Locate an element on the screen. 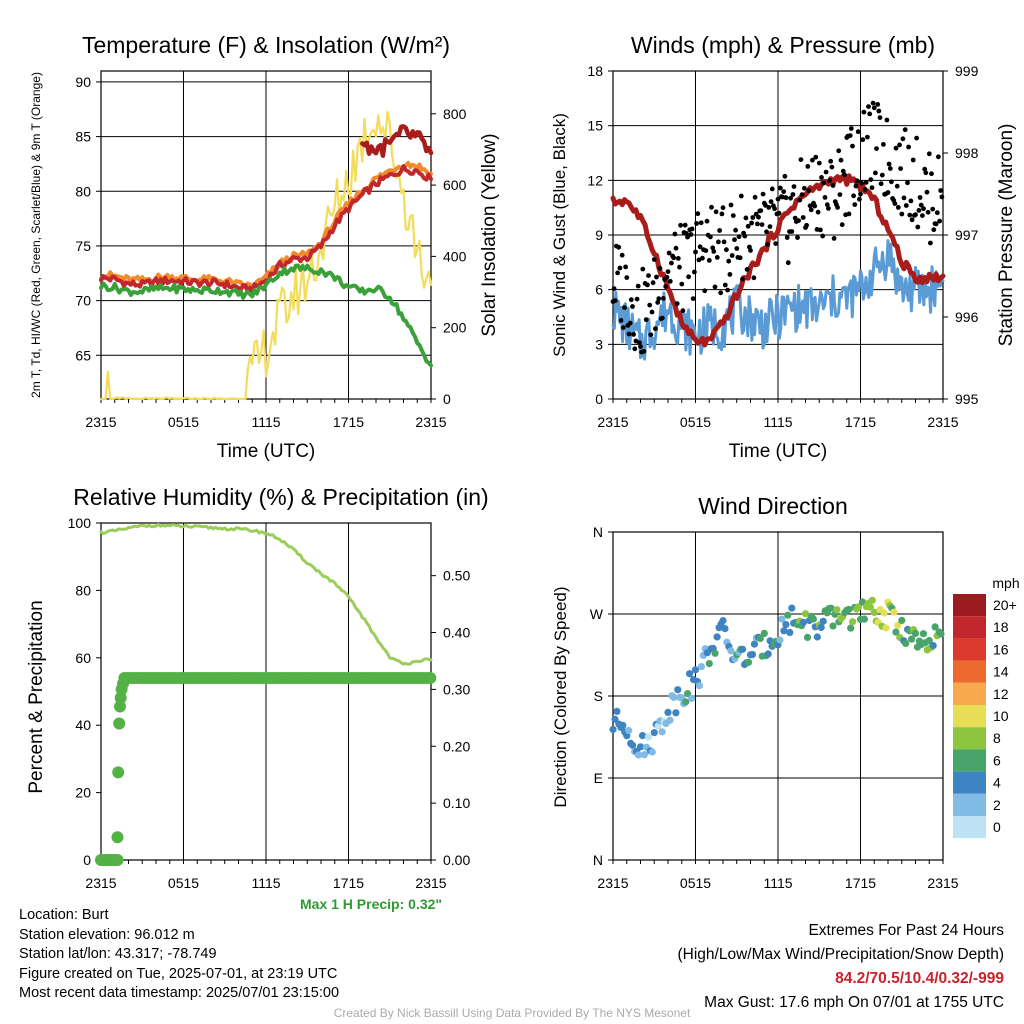 This screenshot has height=1024, width=1024. y2-tick-label: 200 is located at coordinates (455, 328).